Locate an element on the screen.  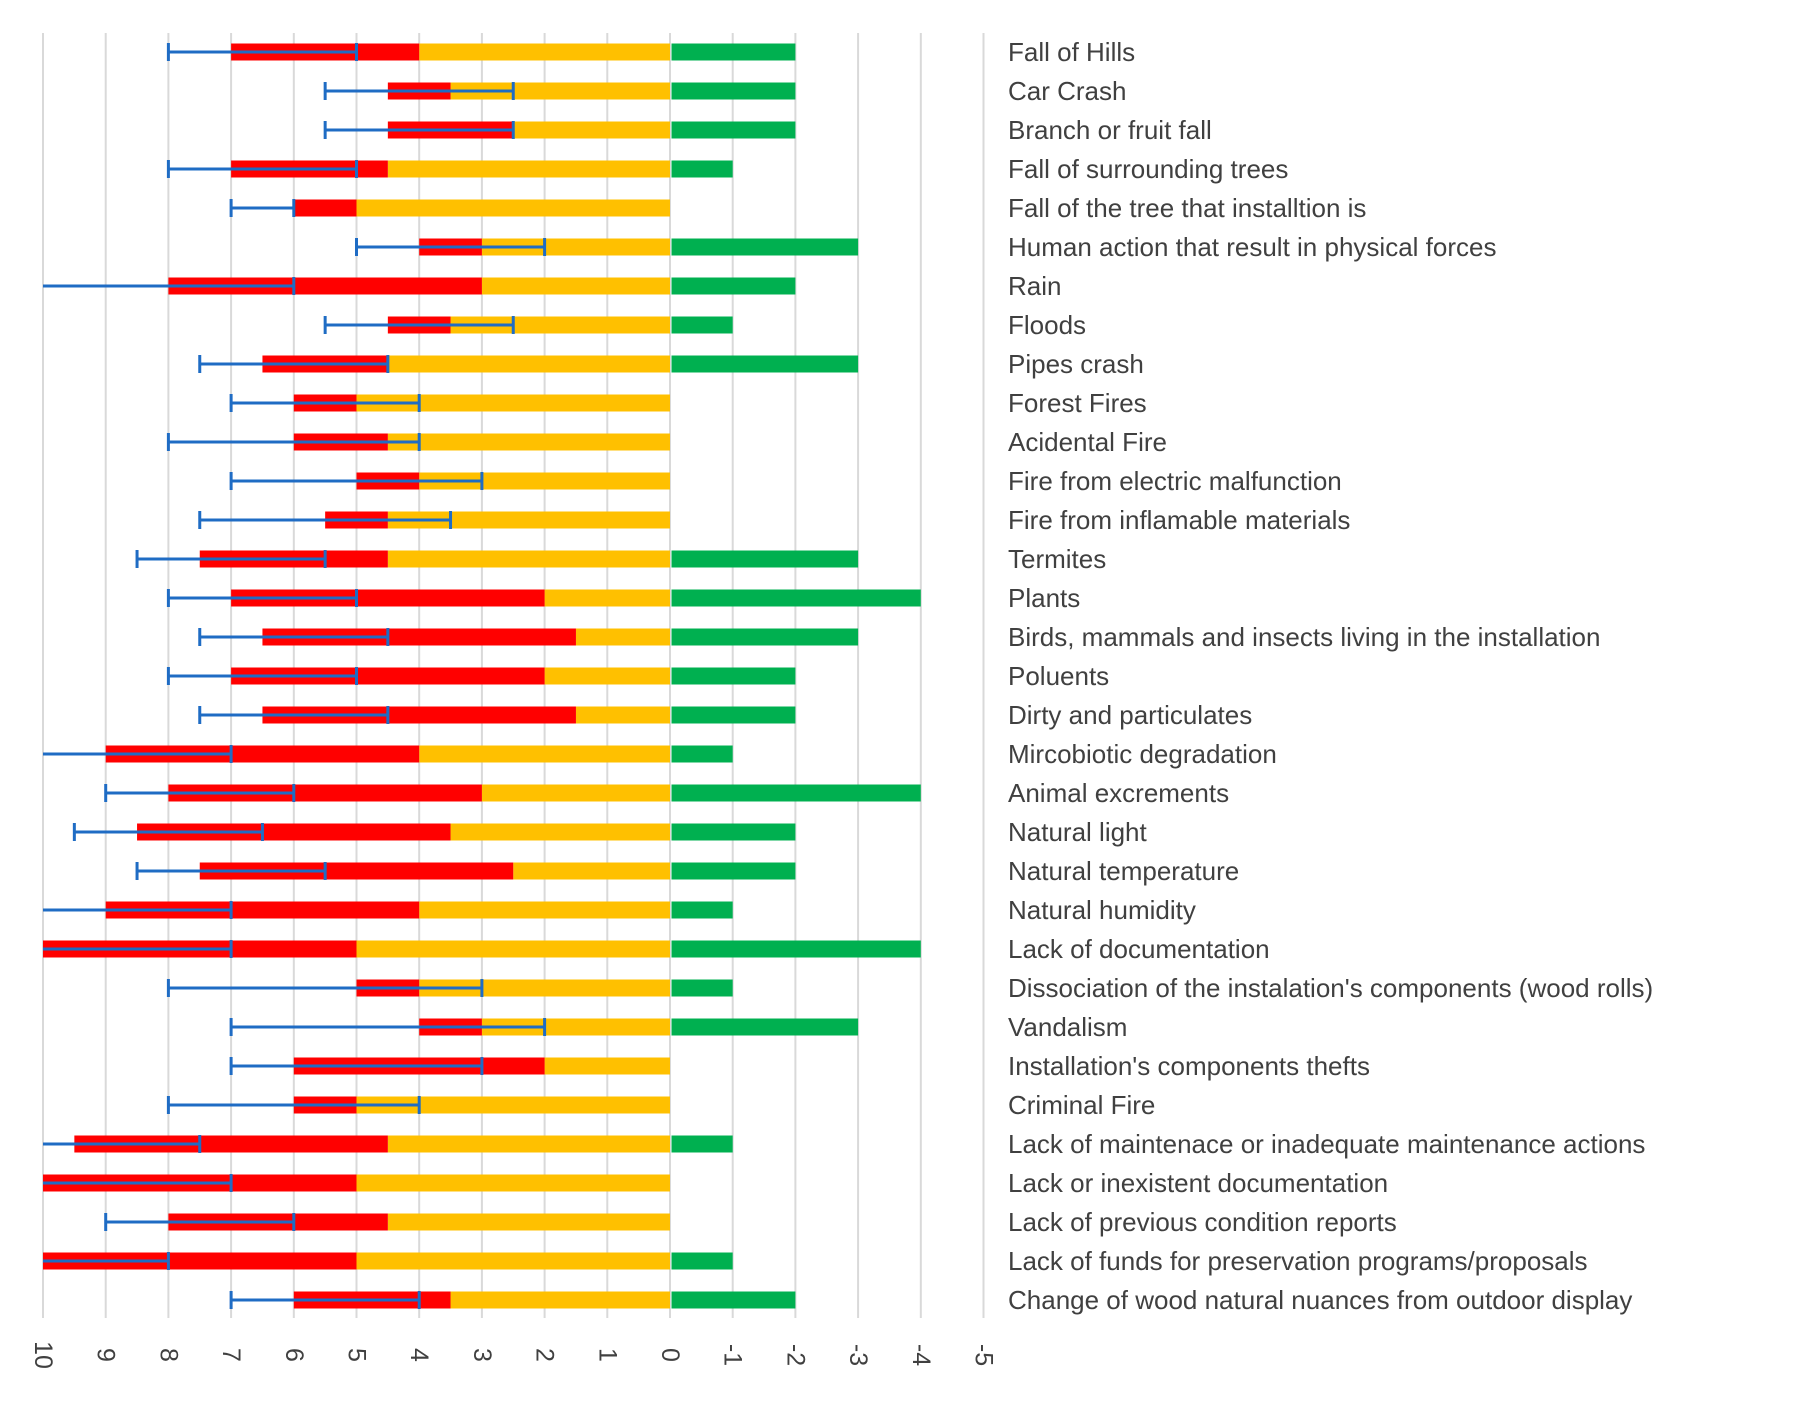
category-label: Natural humidity is located at coordinates (1102, 910).